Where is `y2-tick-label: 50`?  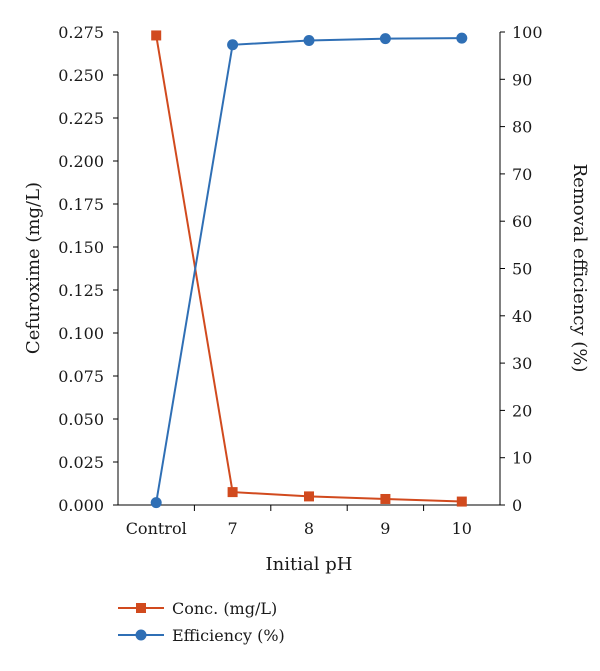 y2-tick-label: 50 is located at coordinates (522, 269).